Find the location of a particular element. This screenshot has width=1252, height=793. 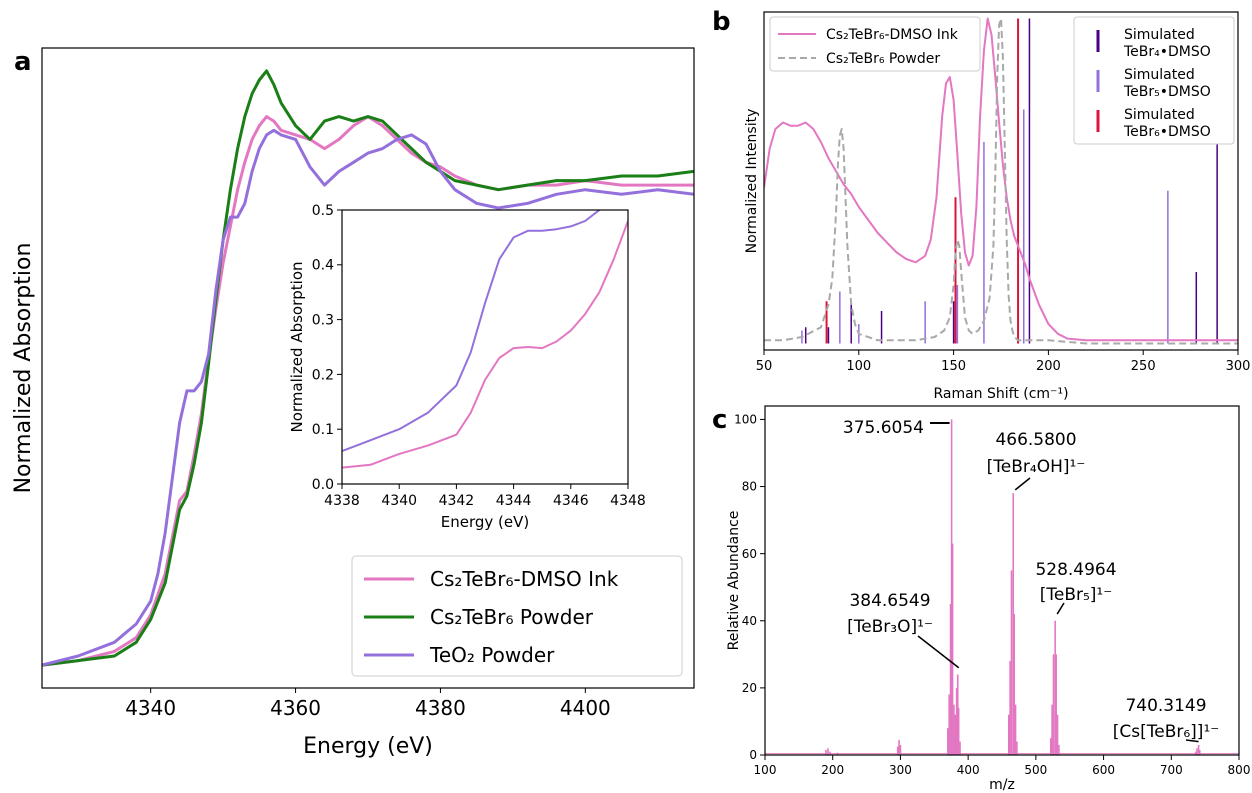

panel-b-letter: b is located at coordinates (721, 22).